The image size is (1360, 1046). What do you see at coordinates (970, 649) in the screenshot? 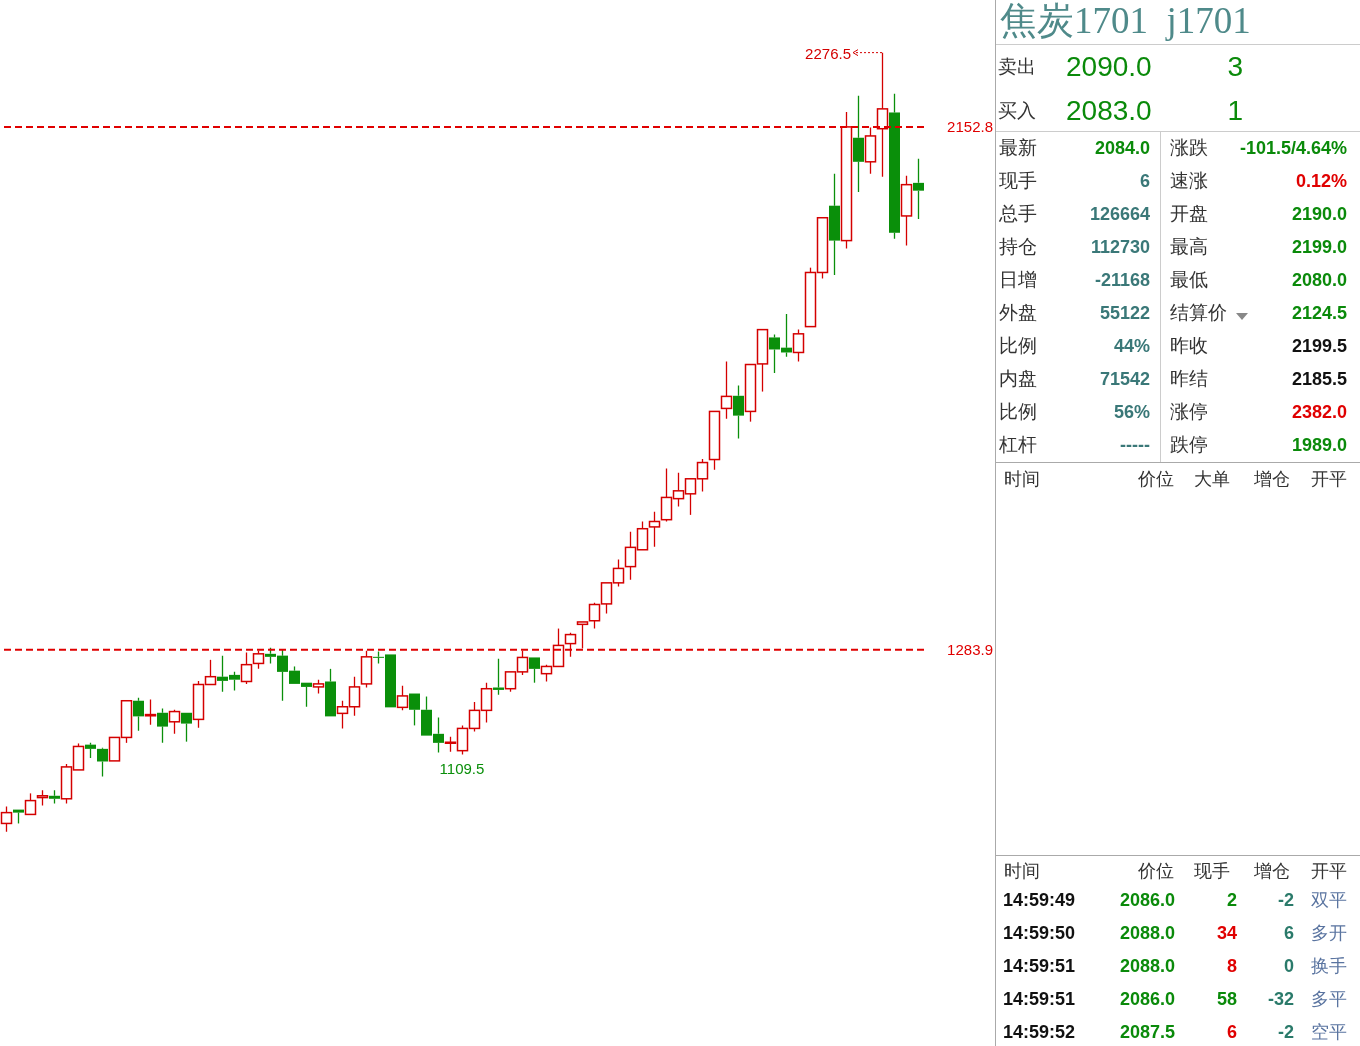
I see `y-tick-label: 1283.9` at bounding box center [970, 649].